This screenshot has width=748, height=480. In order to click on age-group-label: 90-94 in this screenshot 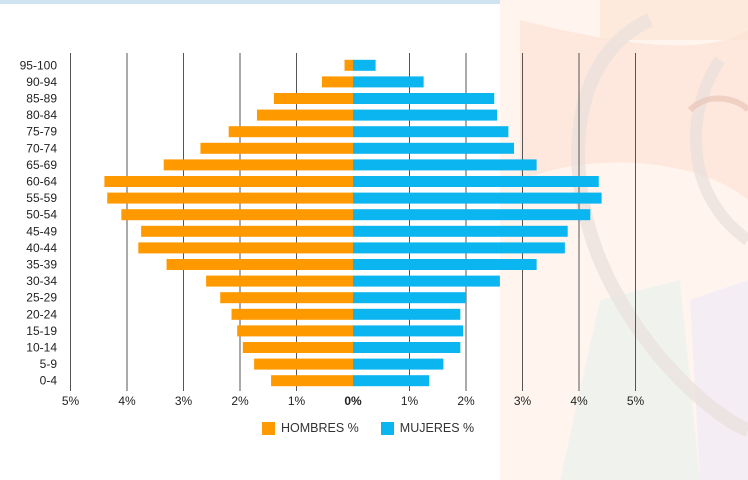, I will do `click(41, 82)`.